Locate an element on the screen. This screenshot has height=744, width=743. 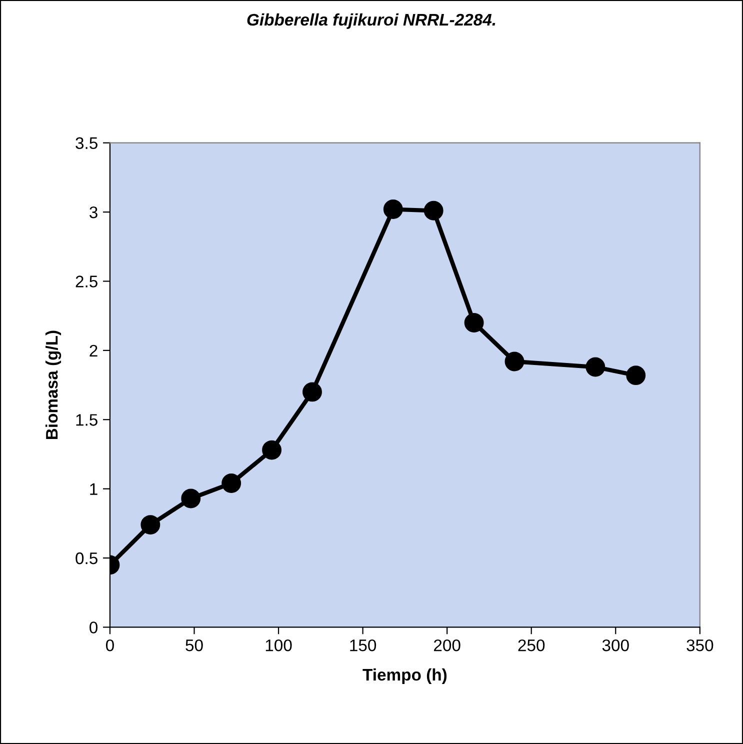
y-axis-title: Biomasa (g/L) is located at coordinates (53, 384).